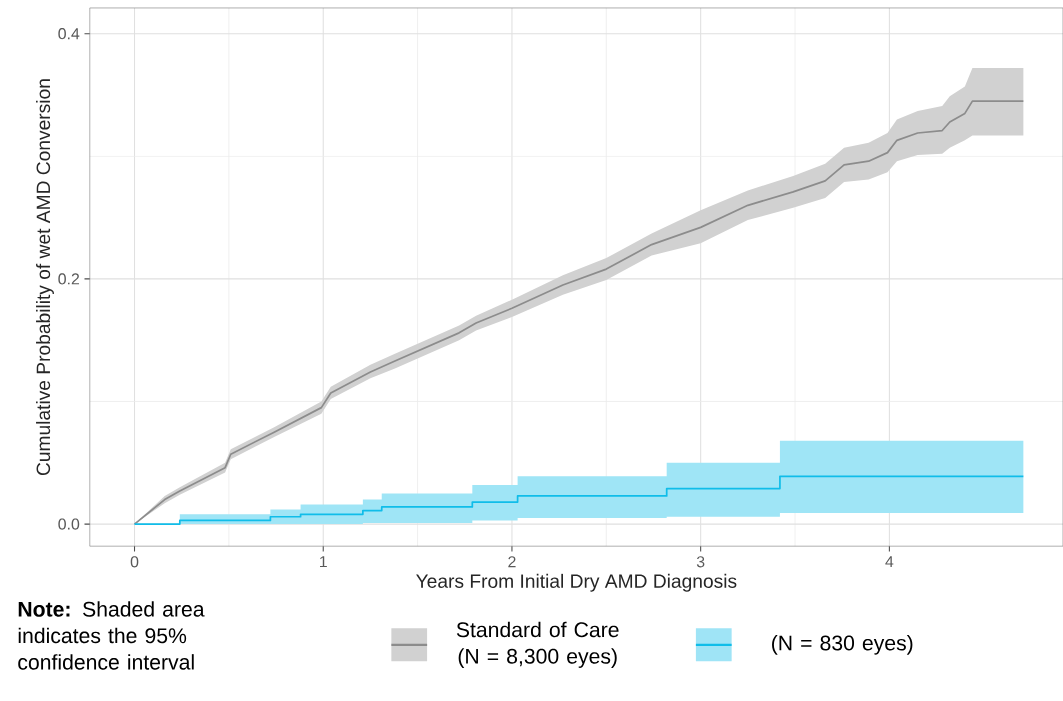  I want to click on x-tick-label: 0, so click(134, 562).